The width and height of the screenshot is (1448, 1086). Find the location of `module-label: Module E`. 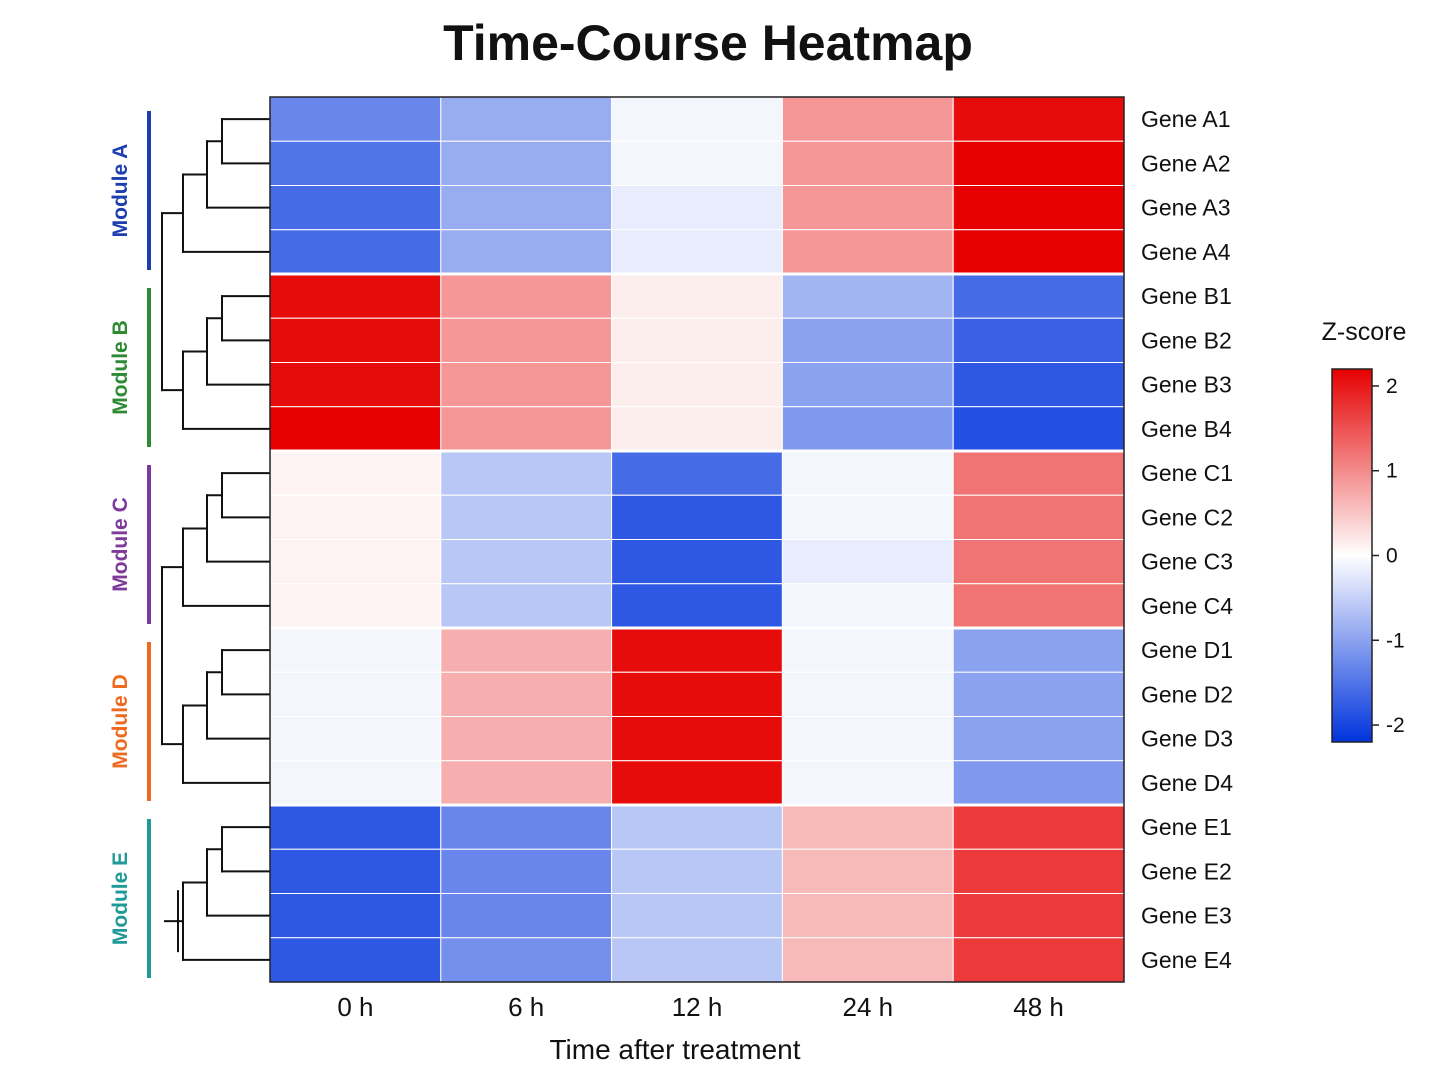

module-label: Module E is located at coordinates (120, 898).